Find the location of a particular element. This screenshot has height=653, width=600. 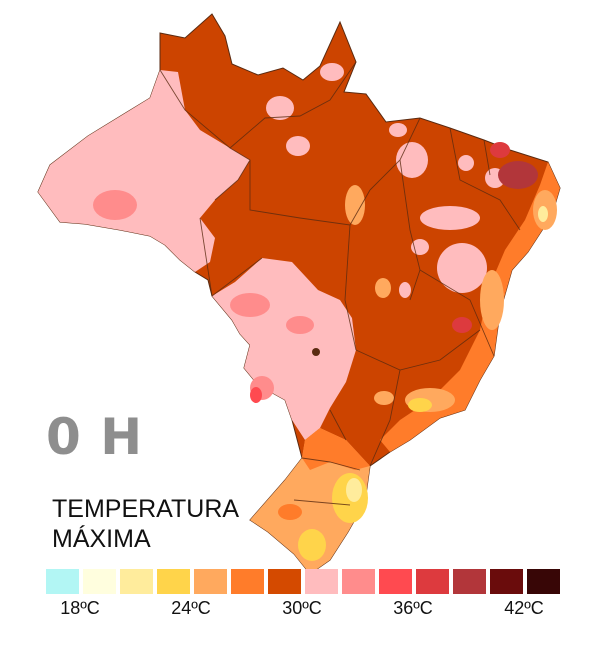

mild-zone-west is located at coordinates (144, 171).